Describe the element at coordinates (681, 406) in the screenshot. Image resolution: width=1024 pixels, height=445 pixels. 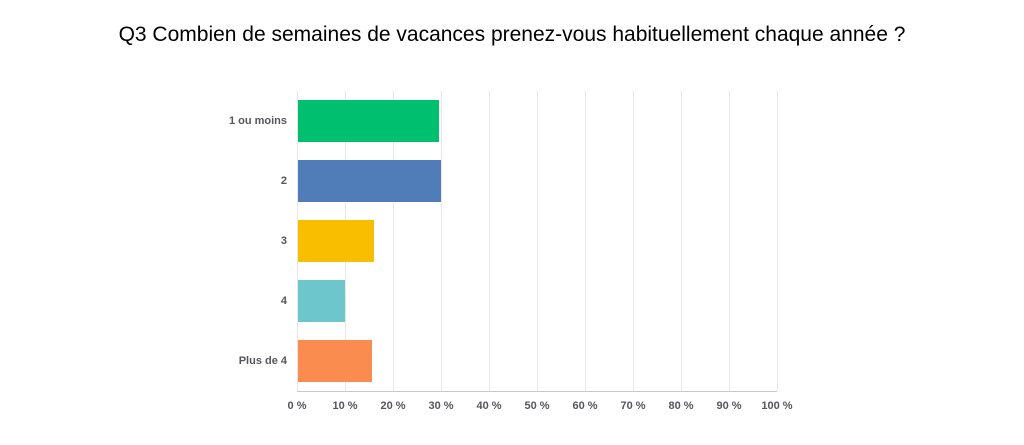
I see `x-tick-label: 80 %` at that location.